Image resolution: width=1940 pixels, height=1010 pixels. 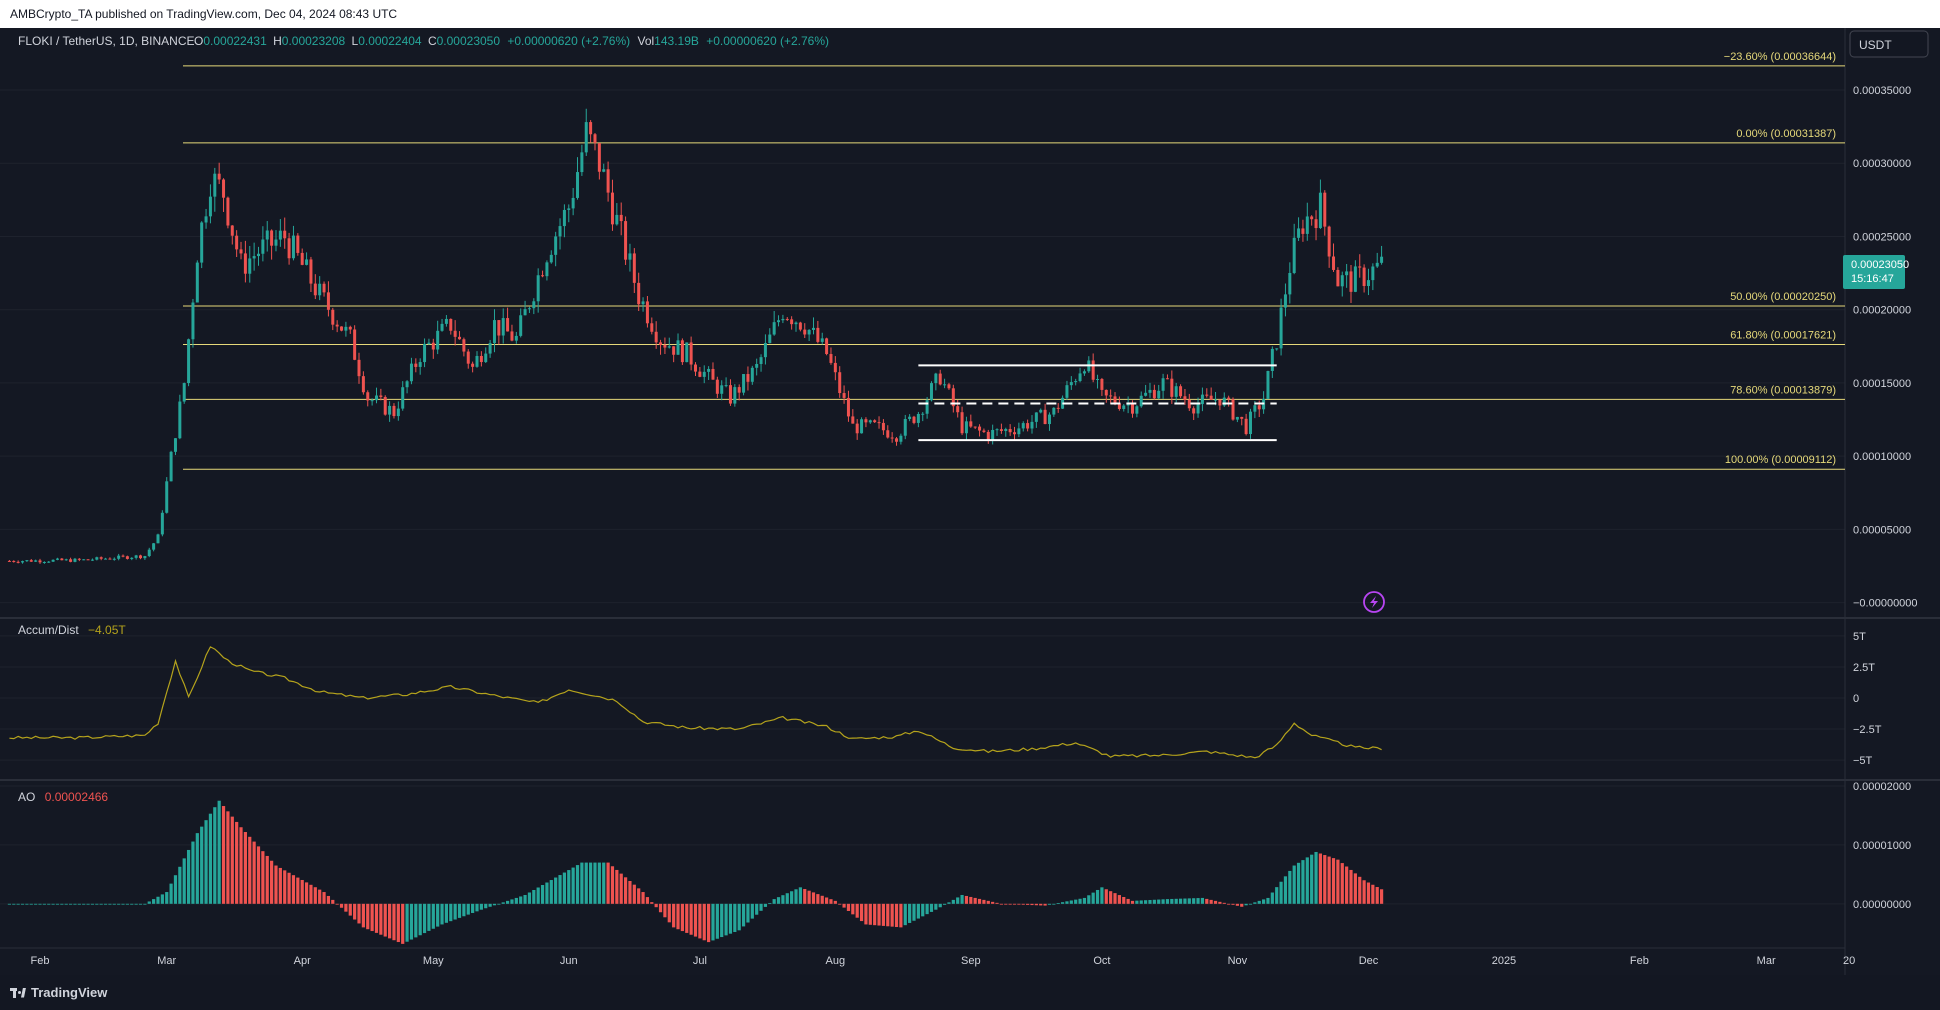 What do you see at coordinates (18, 992) in the screenshot?
I see `tradingview-icon` at bounding box center [18, 992].